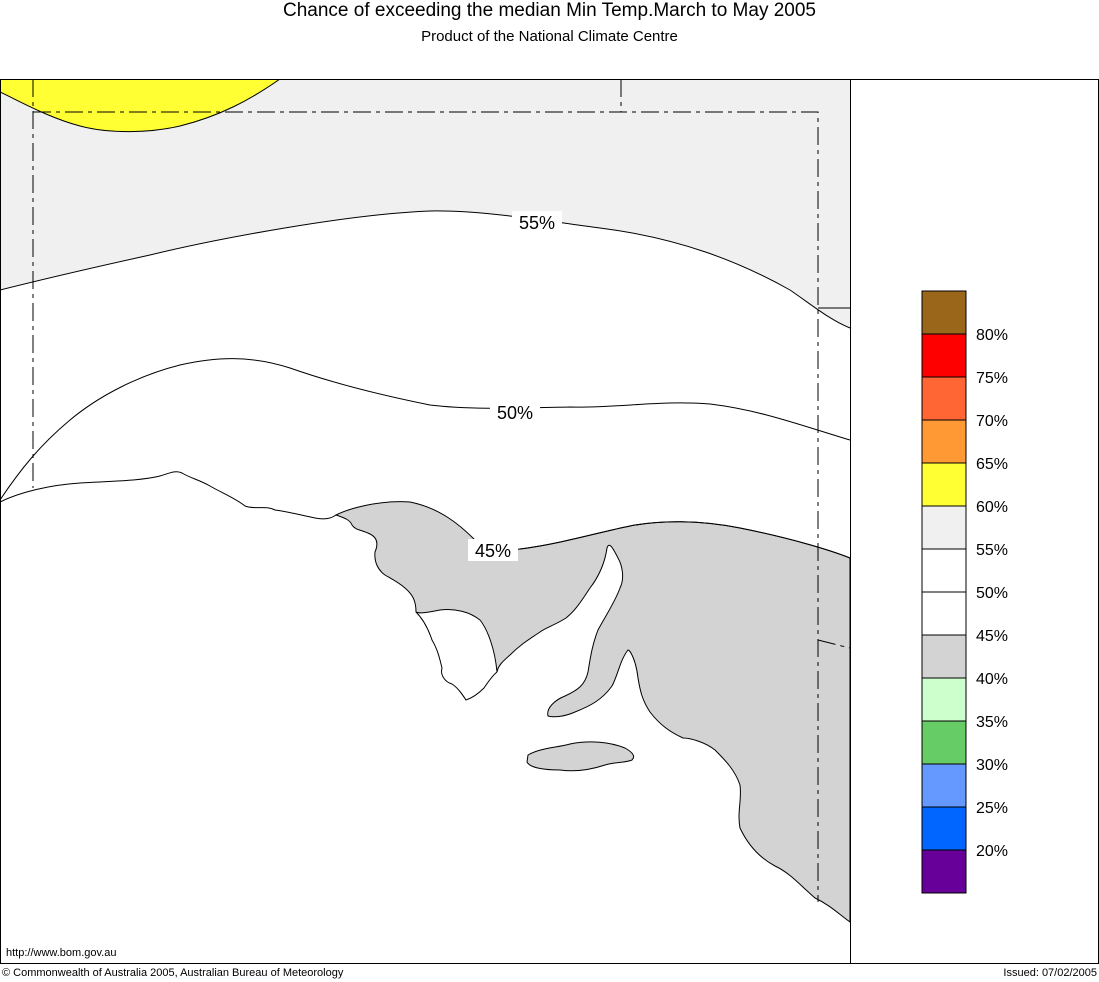 The image size is (1099, 982). Describe the element at coordinates (992, 550) in the screenshot. I see `legend-label: 55%` at that location.